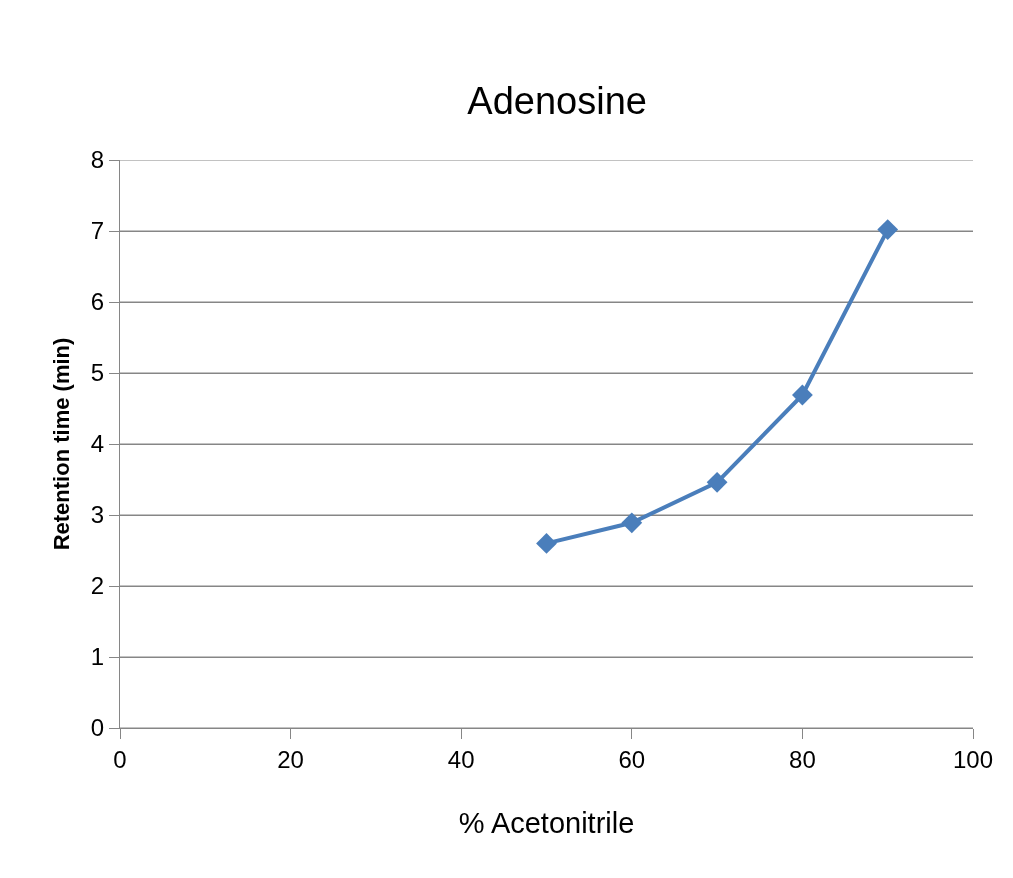 This screenshot has height=878, width=1013. Describe the element at coordinates (557, 101) in the screenshot. I see `chart-title: Adenosine` at that location.